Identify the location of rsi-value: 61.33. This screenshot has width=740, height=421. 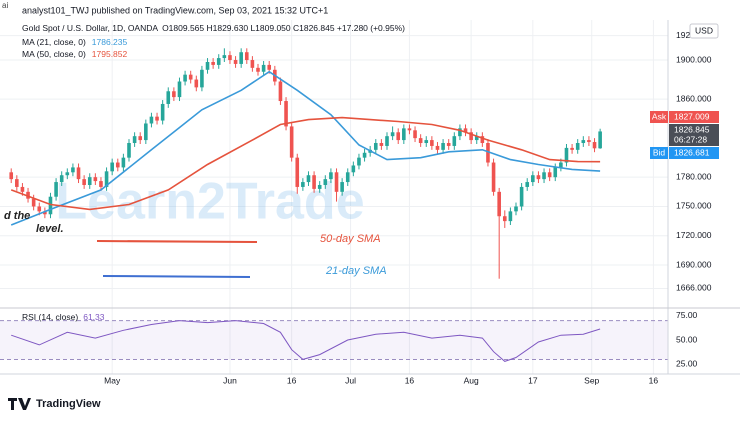
(94, 317).